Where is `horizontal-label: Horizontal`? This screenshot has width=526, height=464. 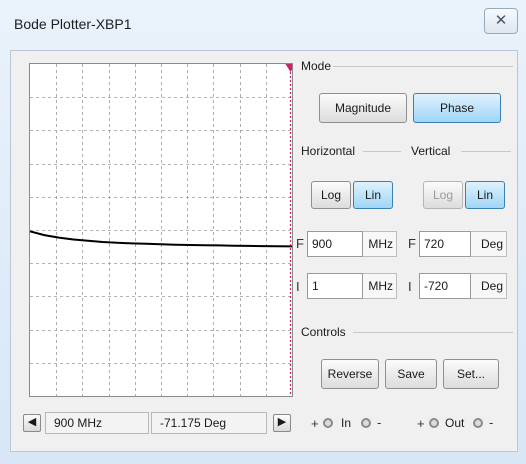 horizontal-label: Horizontal is located at coordinates (328, 151).